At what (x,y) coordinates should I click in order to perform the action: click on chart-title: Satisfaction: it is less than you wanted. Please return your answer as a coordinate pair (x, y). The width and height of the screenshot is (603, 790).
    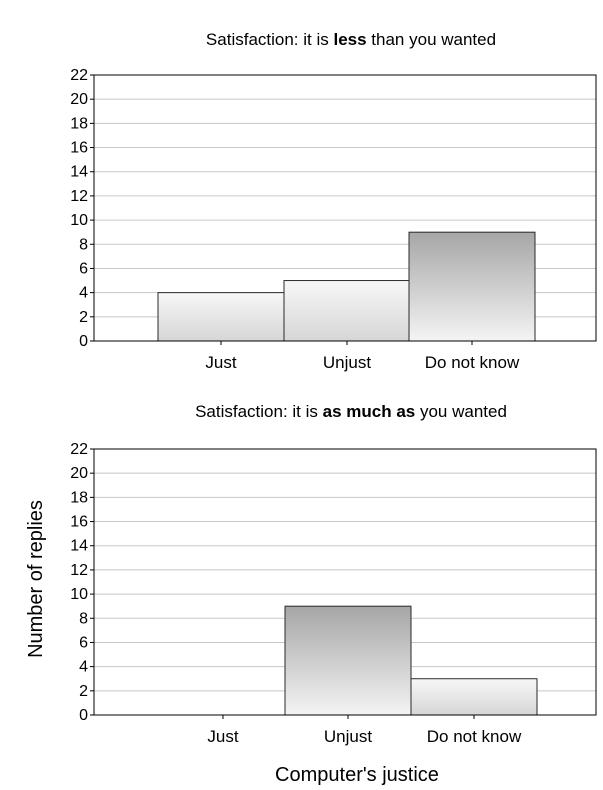
    Looking at the image, I should click on (351, 39).